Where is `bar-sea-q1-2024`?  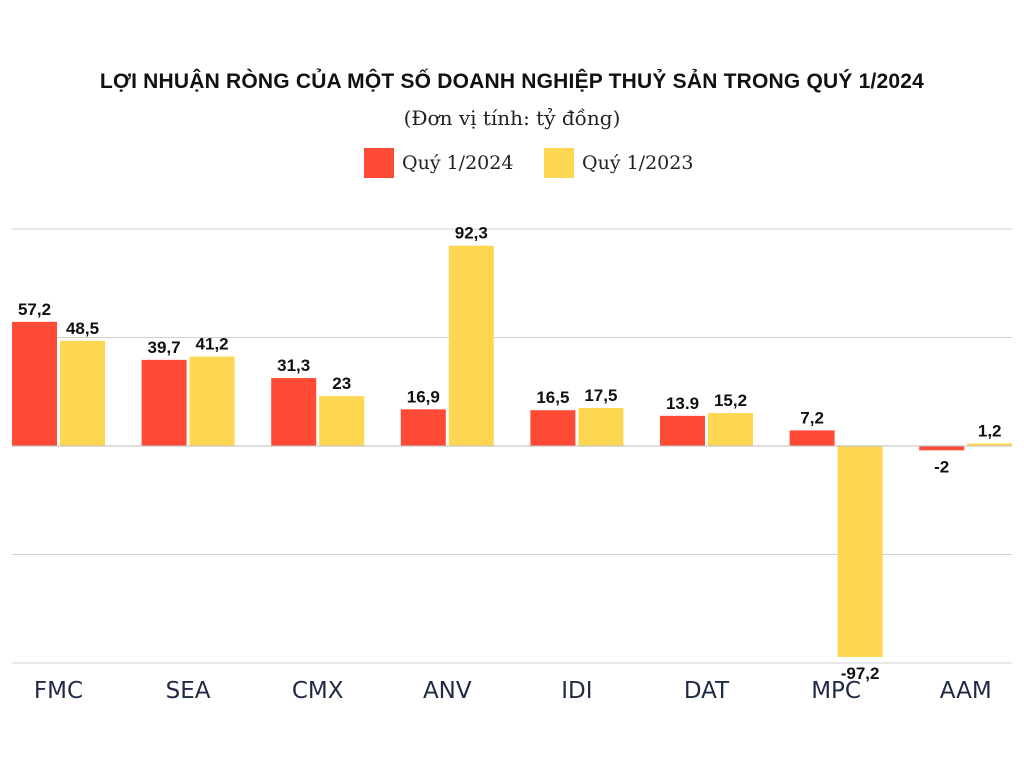
bar-sea-q1-2024 is located at coordinates (164, 402).